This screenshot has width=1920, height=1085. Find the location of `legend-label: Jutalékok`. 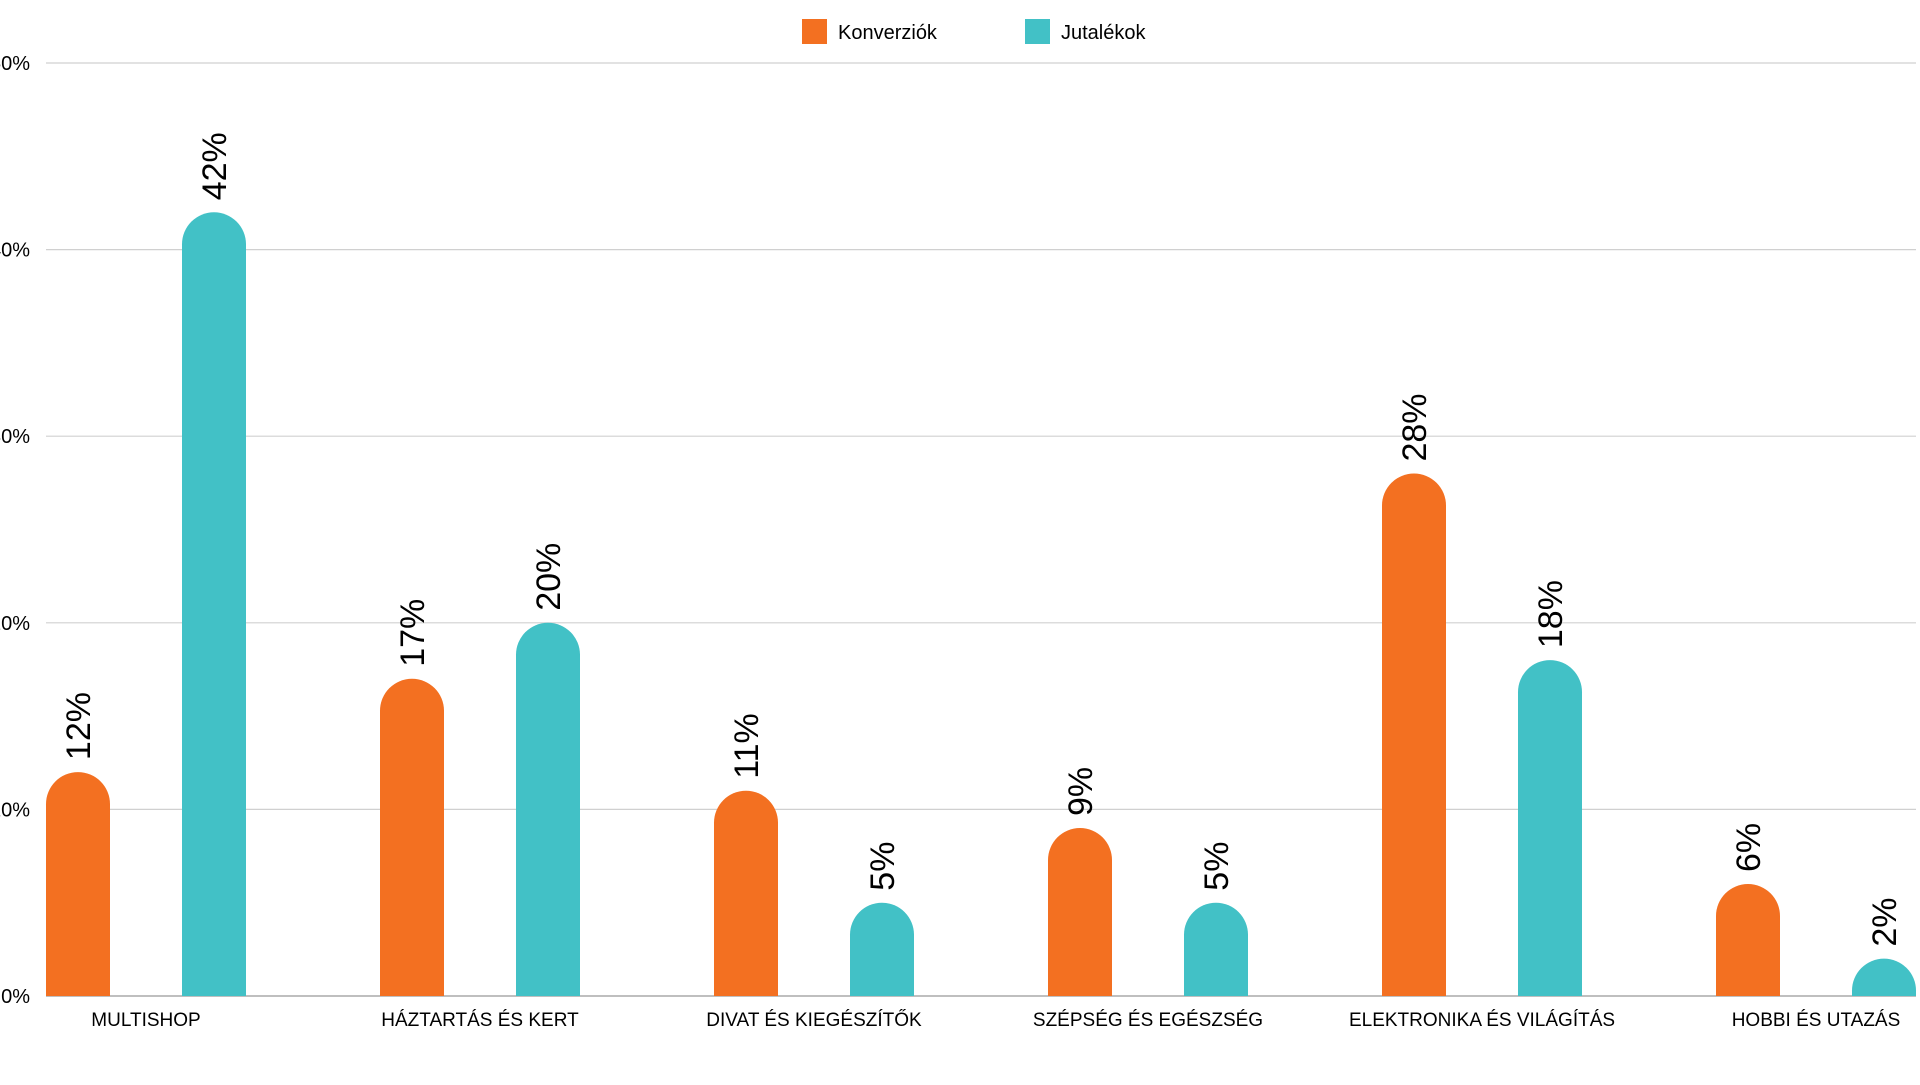

legend-label: Jutalékok is located at coordinates (1103, 33).